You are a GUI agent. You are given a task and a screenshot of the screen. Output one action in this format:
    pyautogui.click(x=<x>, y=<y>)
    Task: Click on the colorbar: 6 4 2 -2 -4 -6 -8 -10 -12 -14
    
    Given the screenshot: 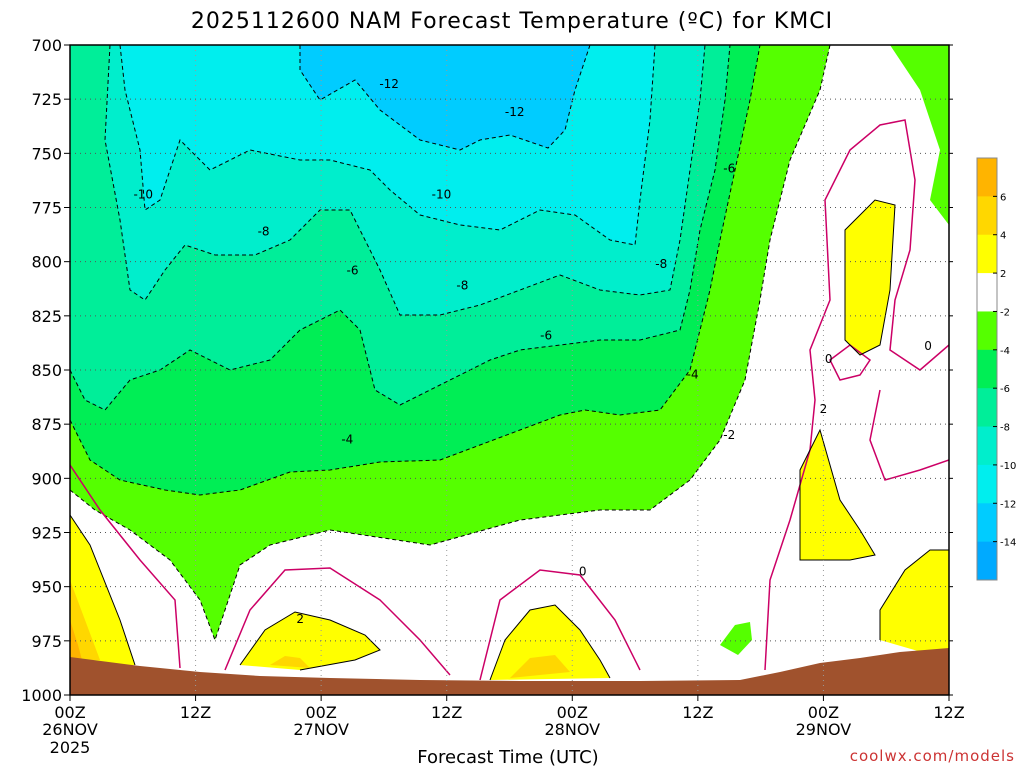 What is the action you would take?
    pyautogui.click(x=996, y=369)
    